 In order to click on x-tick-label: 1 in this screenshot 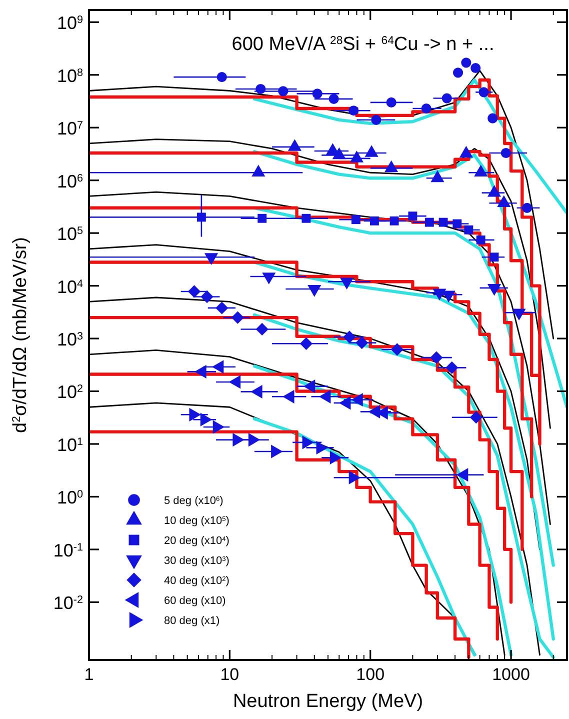, I will do `click(89, 674)`.